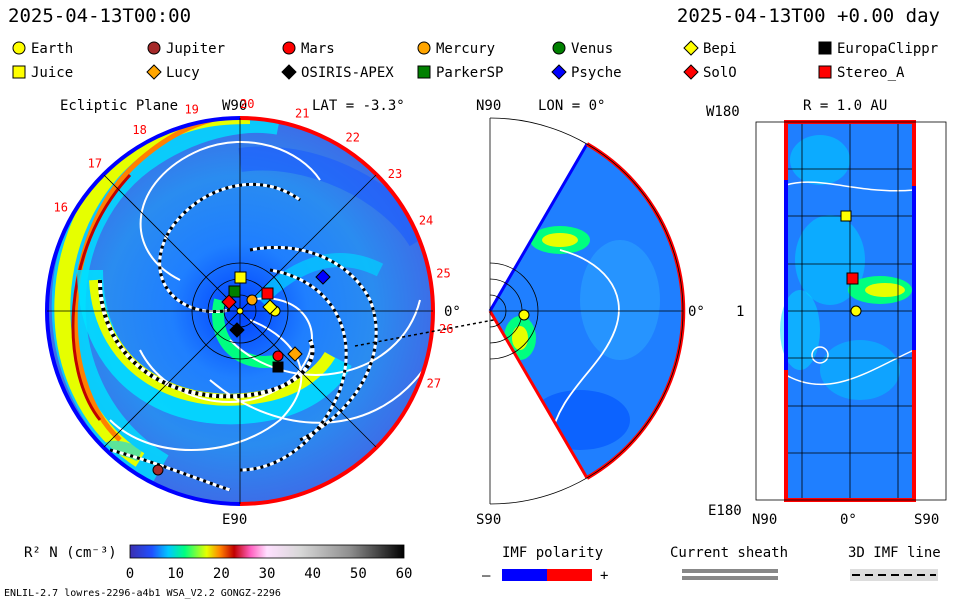  I want to click on ecliptic-lat-label: LAT = -3.3°, so click(358, 106).